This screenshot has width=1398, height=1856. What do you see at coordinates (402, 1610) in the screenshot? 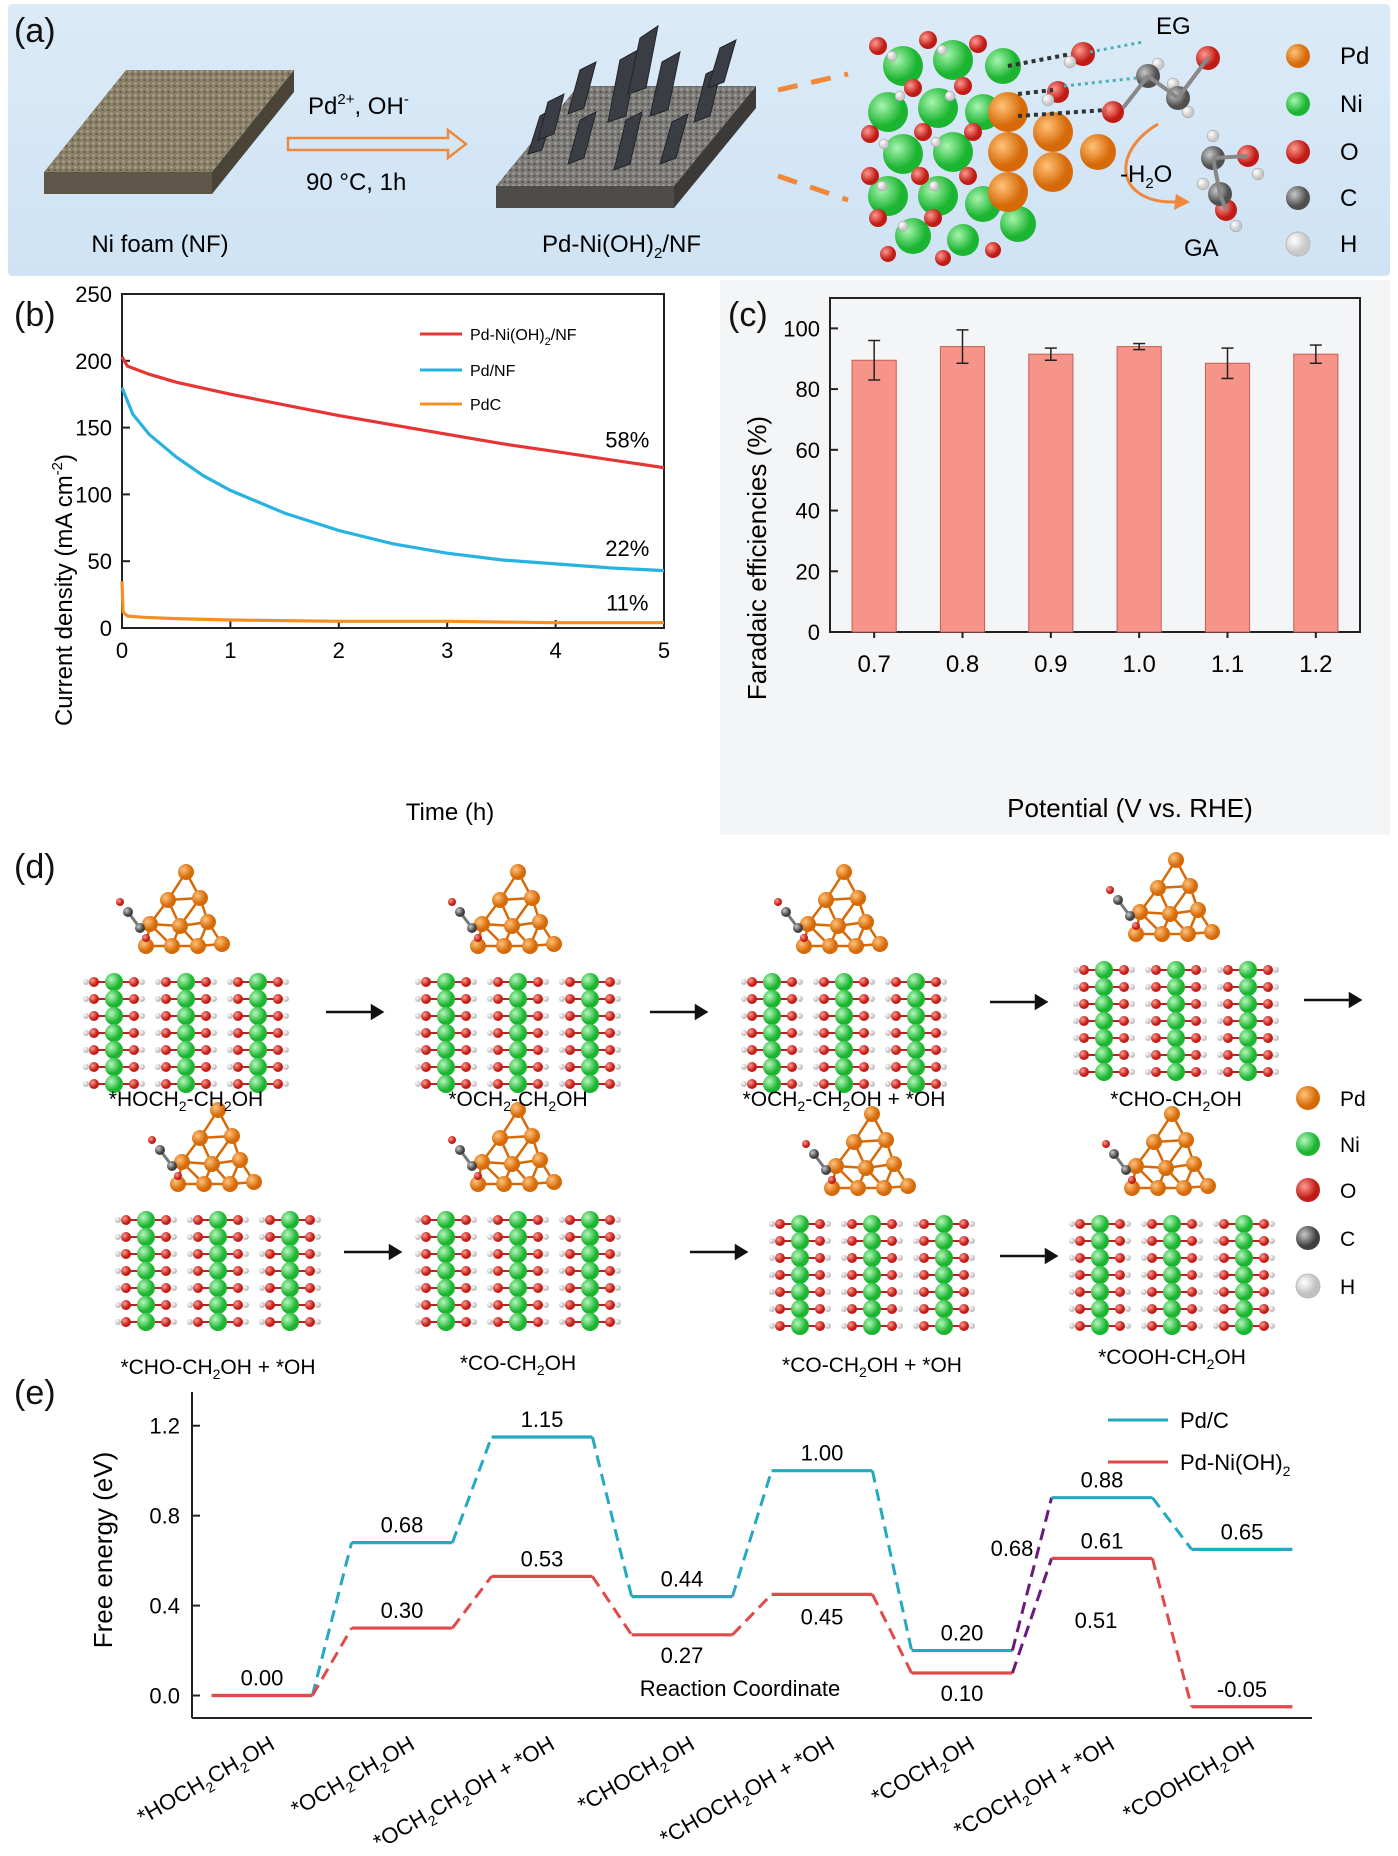
I see `value-label-pdni-2: 0.30` at bounding box center [402, 1610].